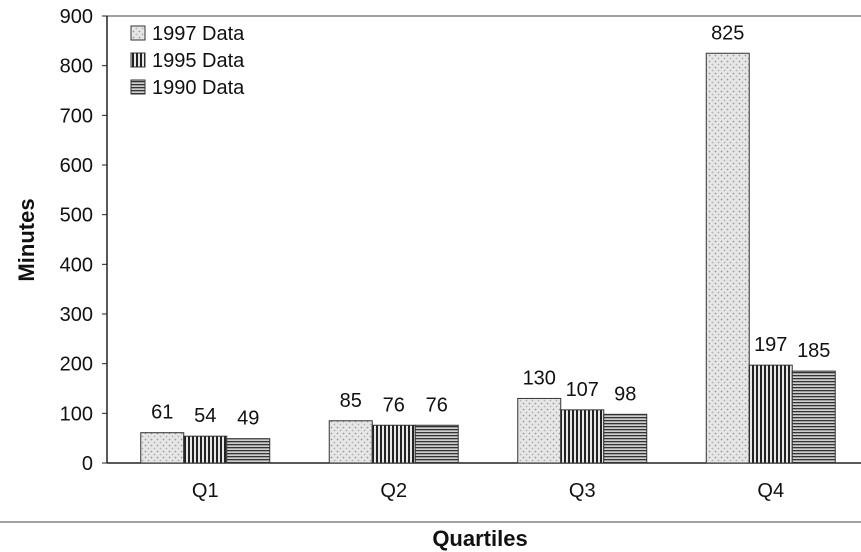  What do you see at coordinates (727, 33) in the screenshot?
I see `data-label: 825` at bounding box center [727, 33].